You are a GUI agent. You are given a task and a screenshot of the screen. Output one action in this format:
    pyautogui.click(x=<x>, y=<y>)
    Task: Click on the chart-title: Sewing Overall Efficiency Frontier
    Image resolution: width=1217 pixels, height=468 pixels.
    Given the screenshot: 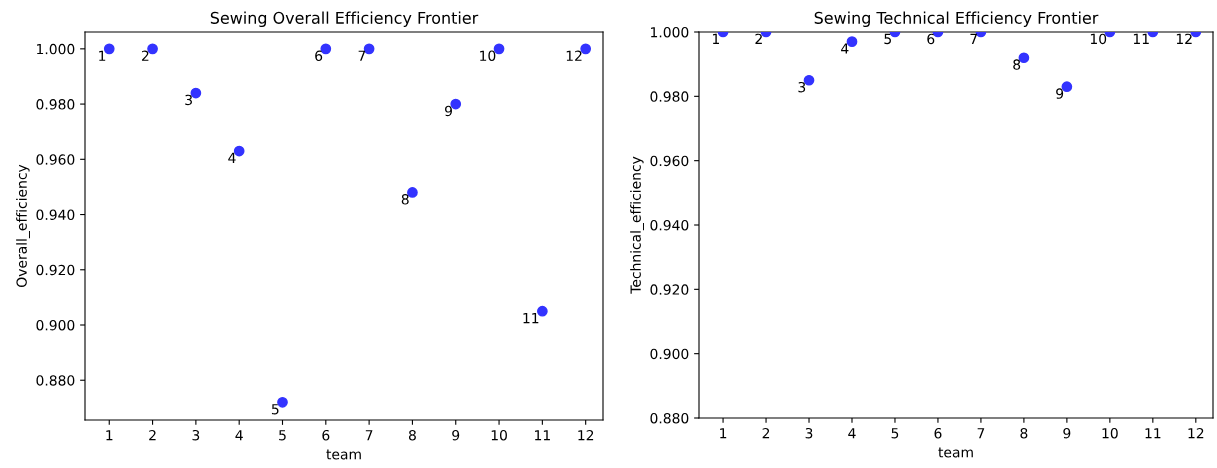 What is the action you would take?
    pyautogui.click(x=344, y=19)
    